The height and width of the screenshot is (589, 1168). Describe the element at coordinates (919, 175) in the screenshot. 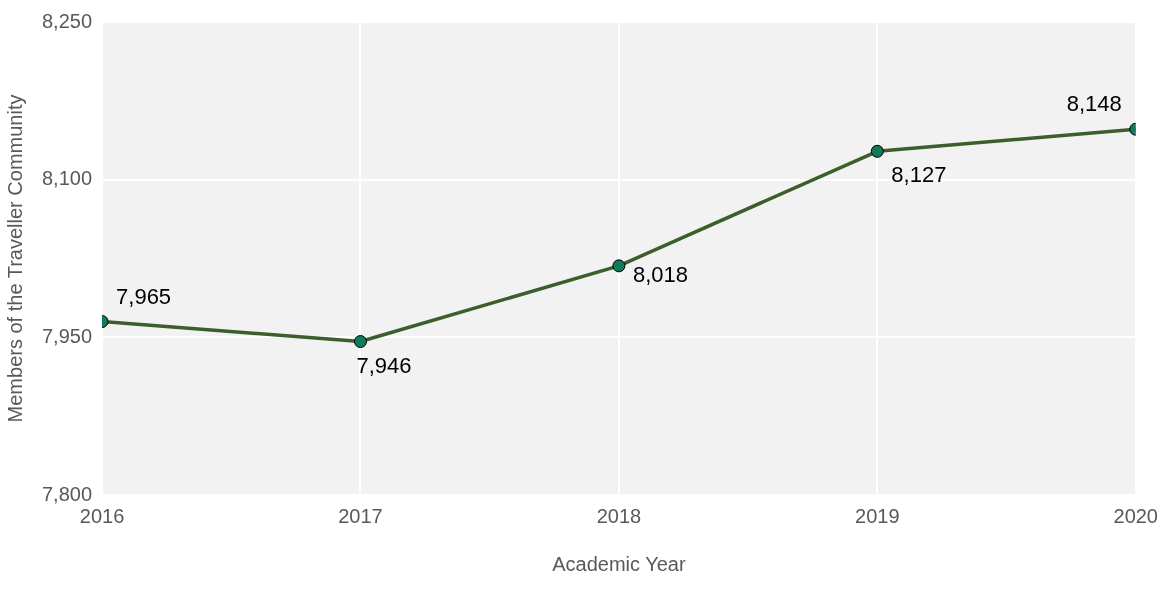

I see `data-label: 8,127` at that location.